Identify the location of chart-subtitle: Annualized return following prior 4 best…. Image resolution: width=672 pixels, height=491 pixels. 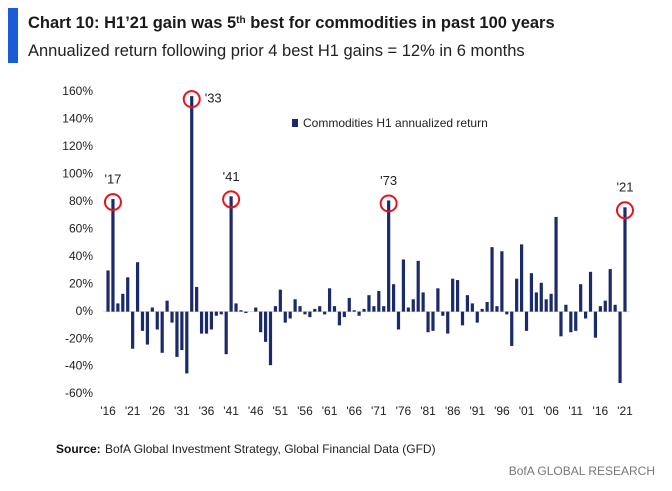
(276, 51).